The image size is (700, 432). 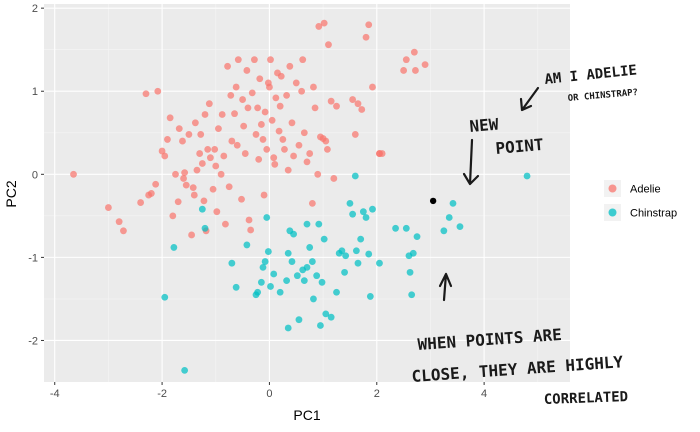 I want to click on legend-swatch-chinstrap, so click(x=612, y=212).